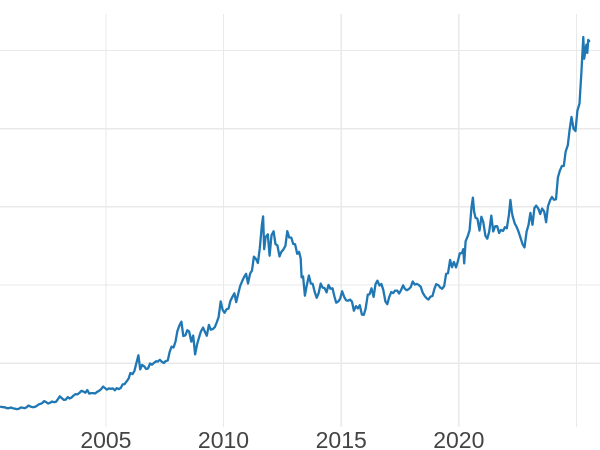 The height and width of the screenshot is (450, 600). Describe the element at coordinates (341, 438) in the screenshot. I see `x-tick-label-2015: 2015` at that location.